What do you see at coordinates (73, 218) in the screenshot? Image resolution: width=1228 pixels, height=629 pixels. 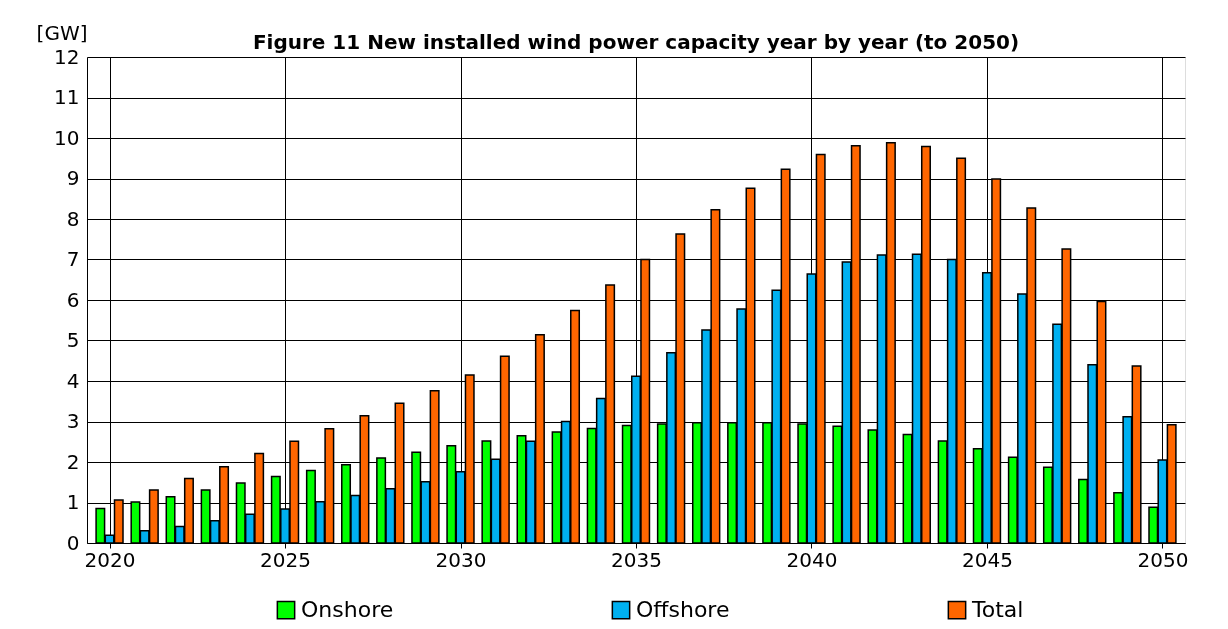 I see `y-tick-label: 8` at bounding box center [73, 218].